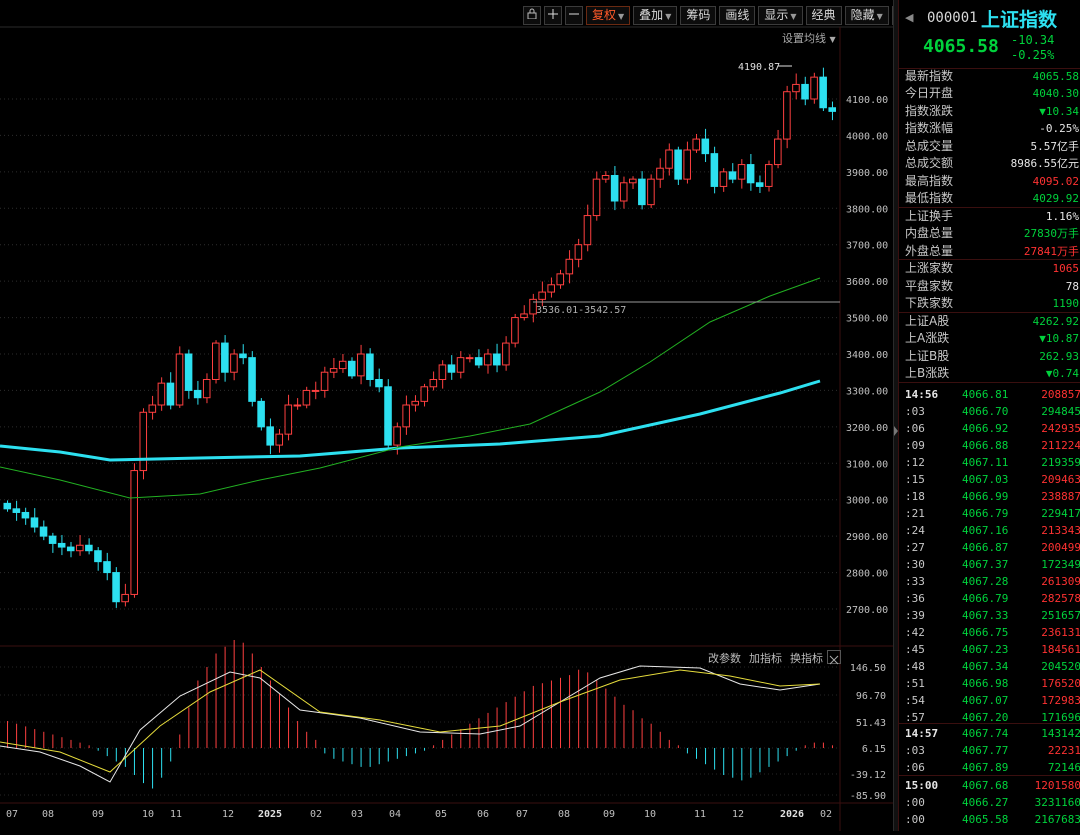 Image resolution: width=1080 pixels, height=835 pixels. Describe the element at coordinates (867, 610) in the screenshot. I see `price-axis-label: 2700.00` at that location.